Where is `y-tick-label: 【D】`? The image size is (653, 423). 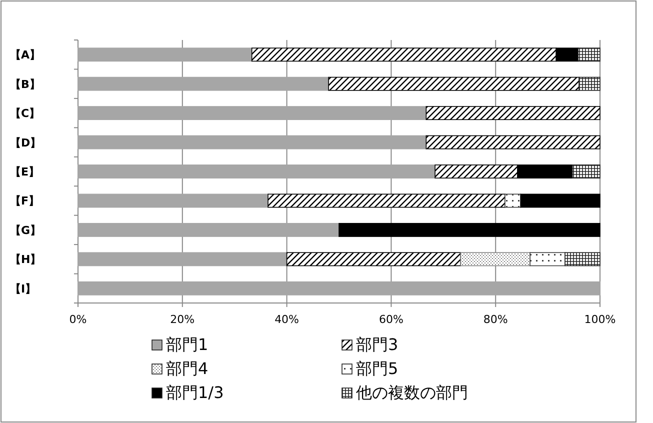
y-tick-label: 【D】 is located at coordinates (26, 143).